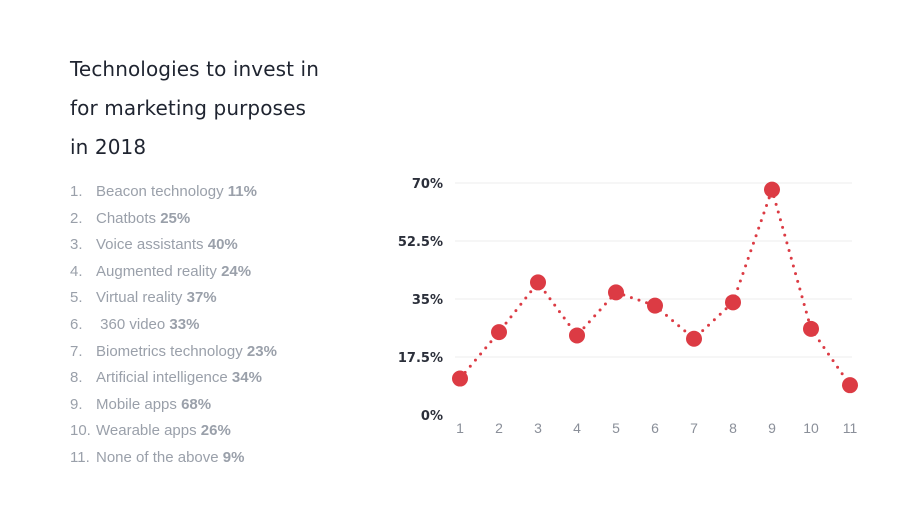 The image size is (920, 530). I want to click on x-tick-label: 7, so click(694, 428).